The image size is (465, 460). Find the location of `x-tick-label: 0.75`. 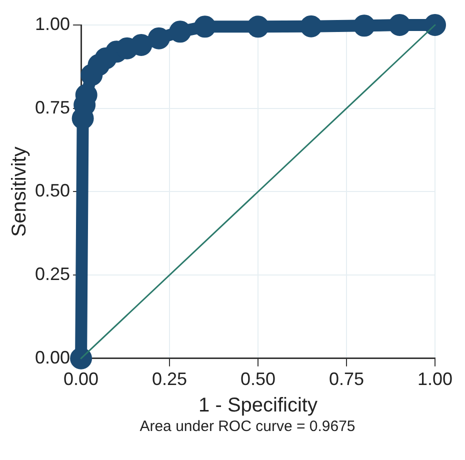

x-tick-label: 0.75 is located at coordinates (346, 379).